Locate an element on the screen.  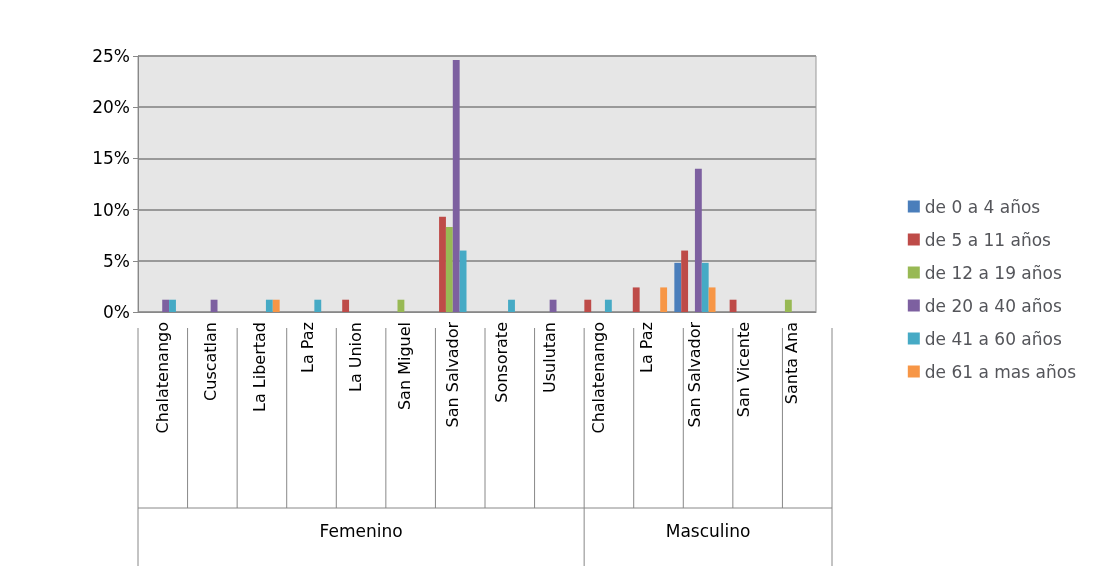
text: Femenino is located at coordinates (361, 531).